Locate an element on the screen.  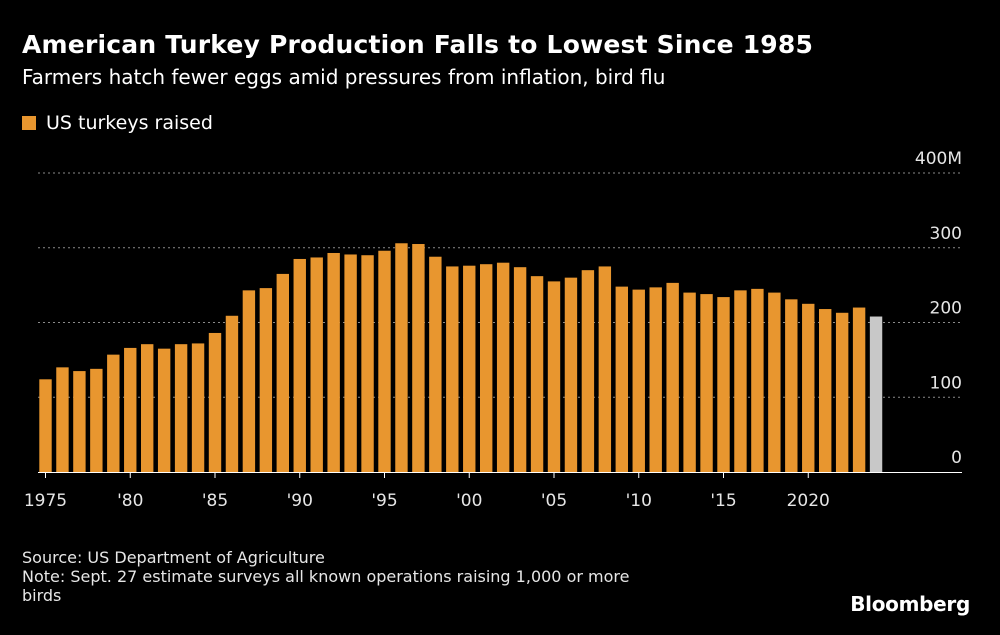
x-tick-label: '80 is located at coordinates (130, 501).